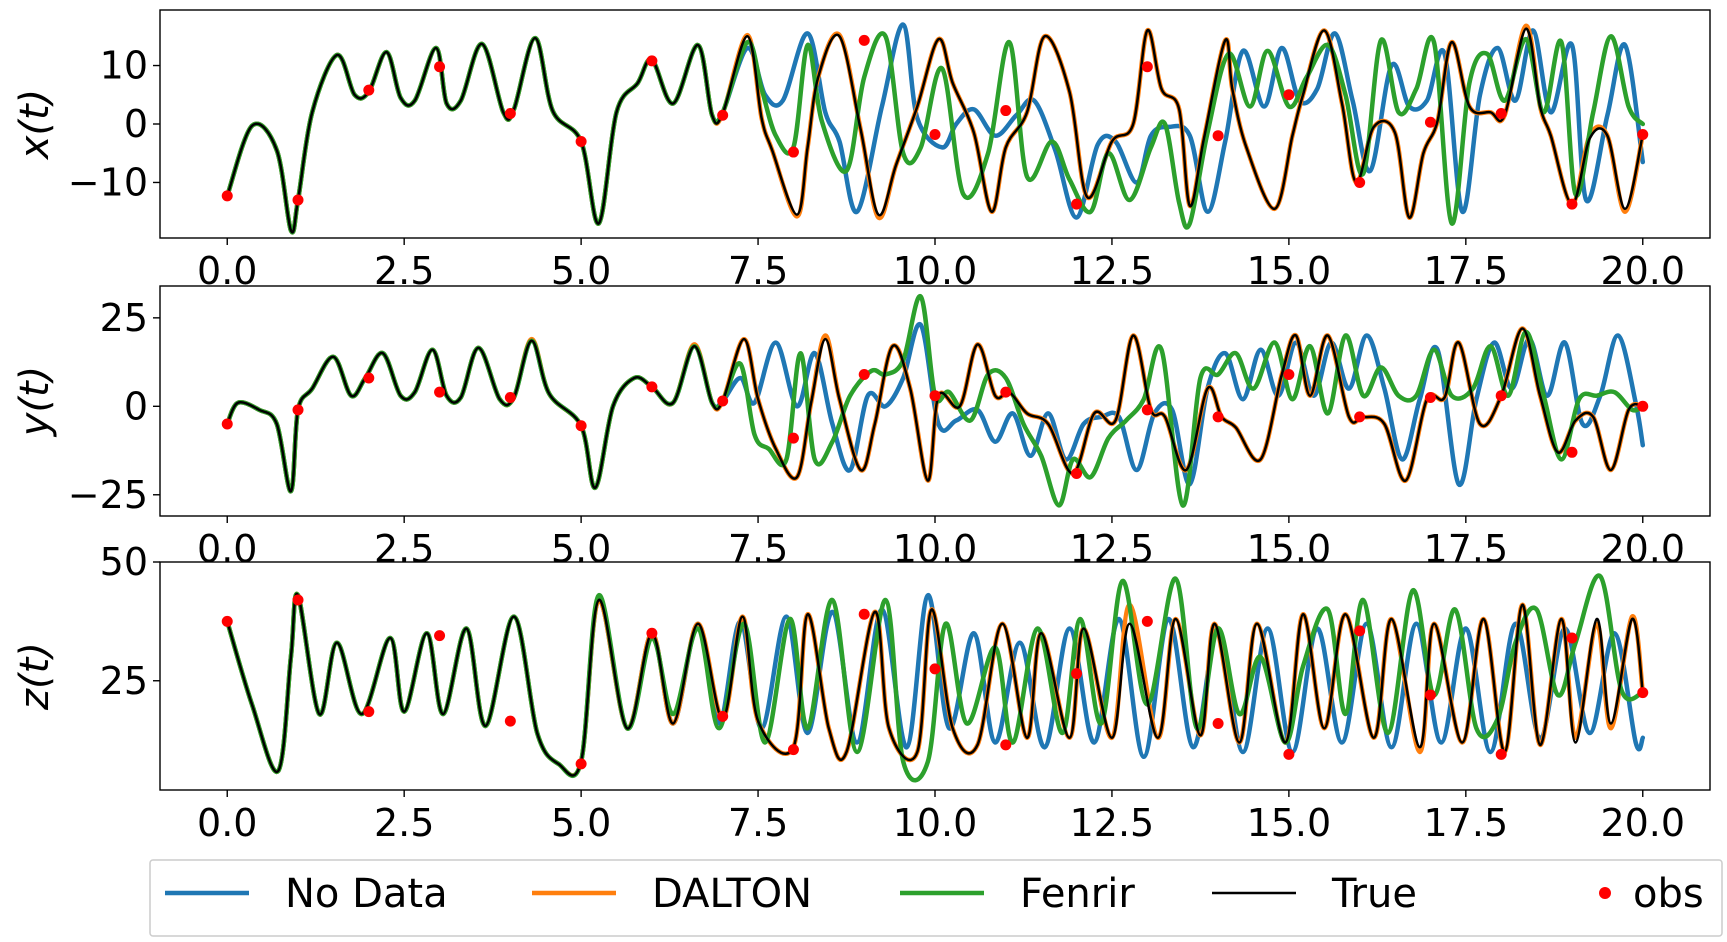 Image resolution: width=1727 pixels, height=942 pixels. I want to click on x-tick-label: 2.5, so click(404, 549).